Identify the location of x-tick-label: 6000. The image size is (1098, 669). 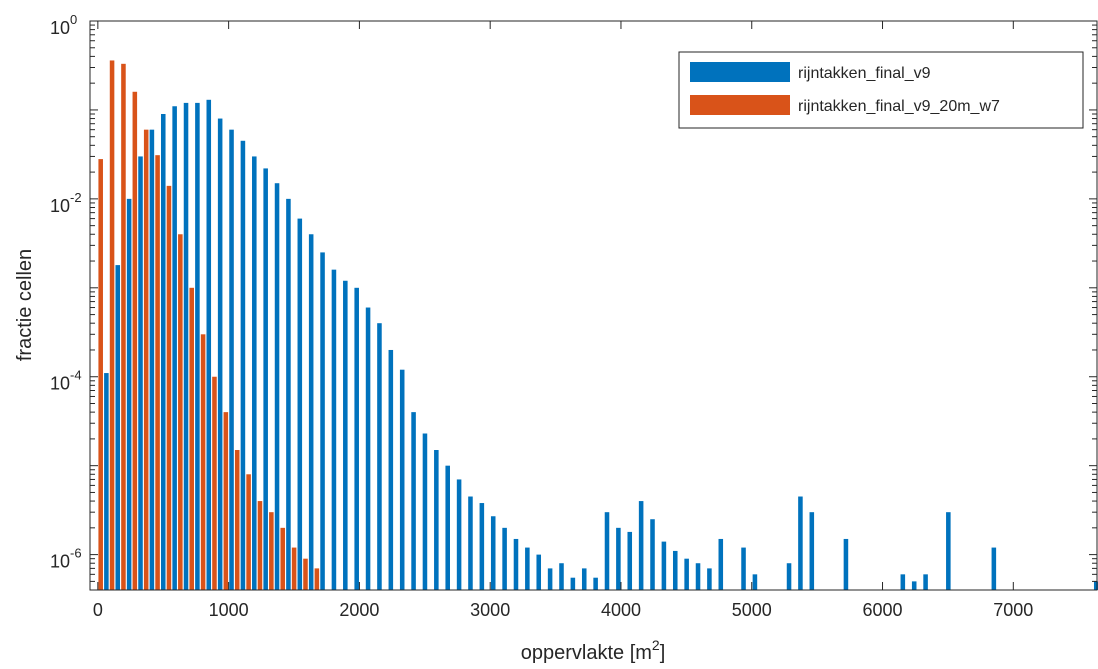
(882, 610).